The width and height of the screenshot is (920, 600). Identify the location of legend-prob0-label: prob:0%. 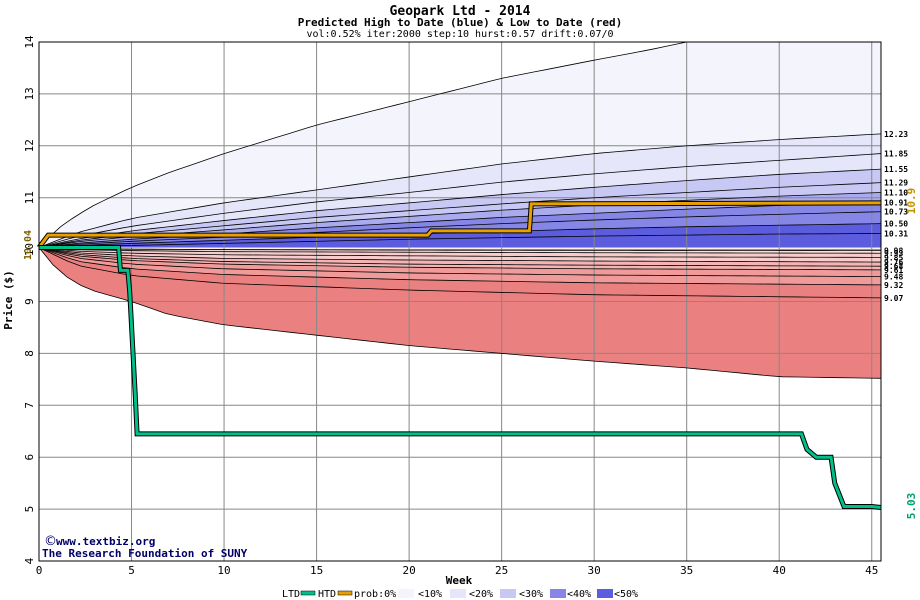
(375, 594).